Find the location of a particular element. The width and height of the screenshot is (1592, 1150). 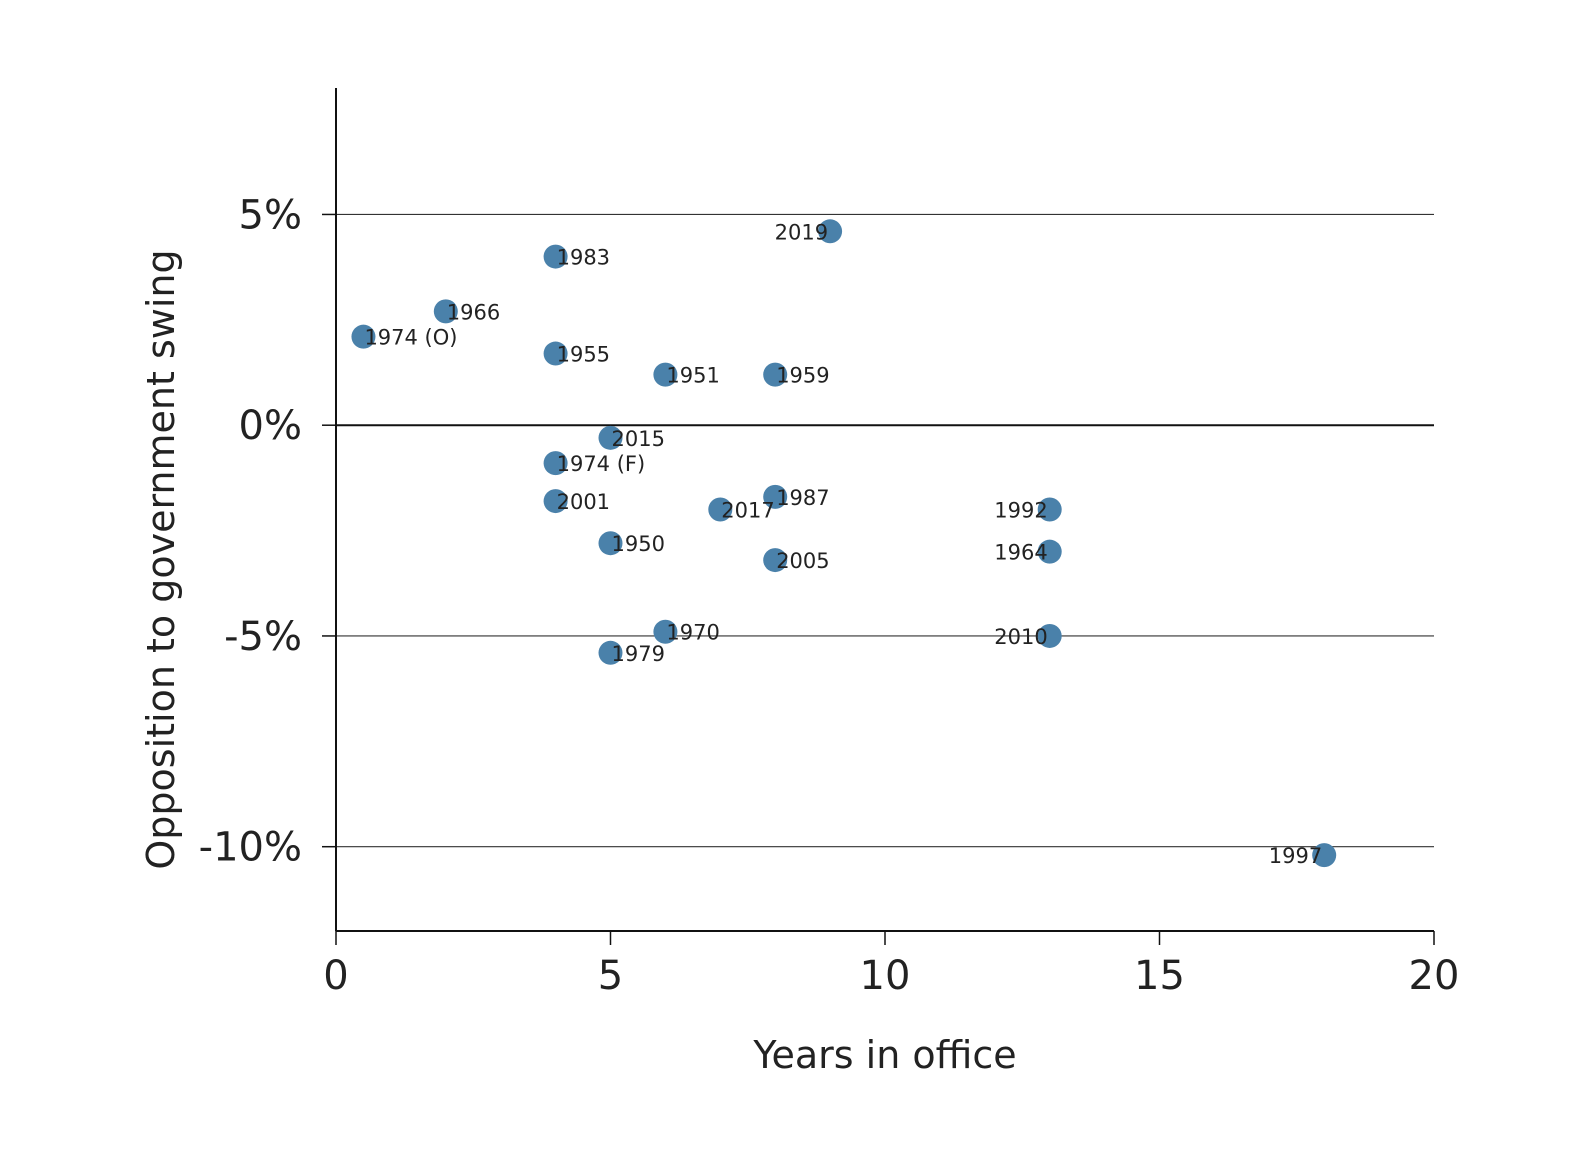

data-point-label: 2010 is located at coordinates (1020, 637).